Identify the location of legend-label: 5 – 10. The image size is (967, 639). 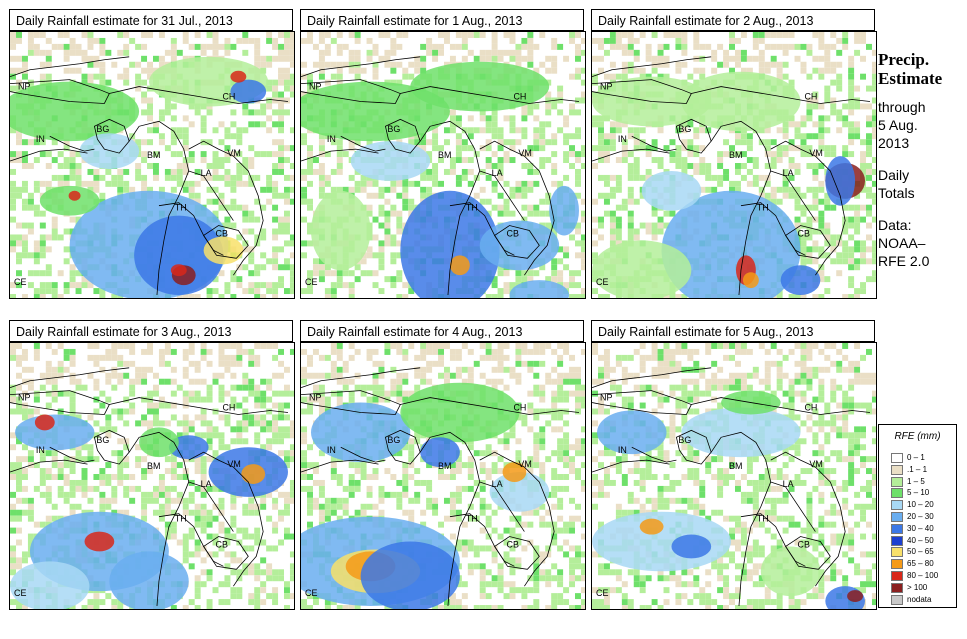
(918, 493).